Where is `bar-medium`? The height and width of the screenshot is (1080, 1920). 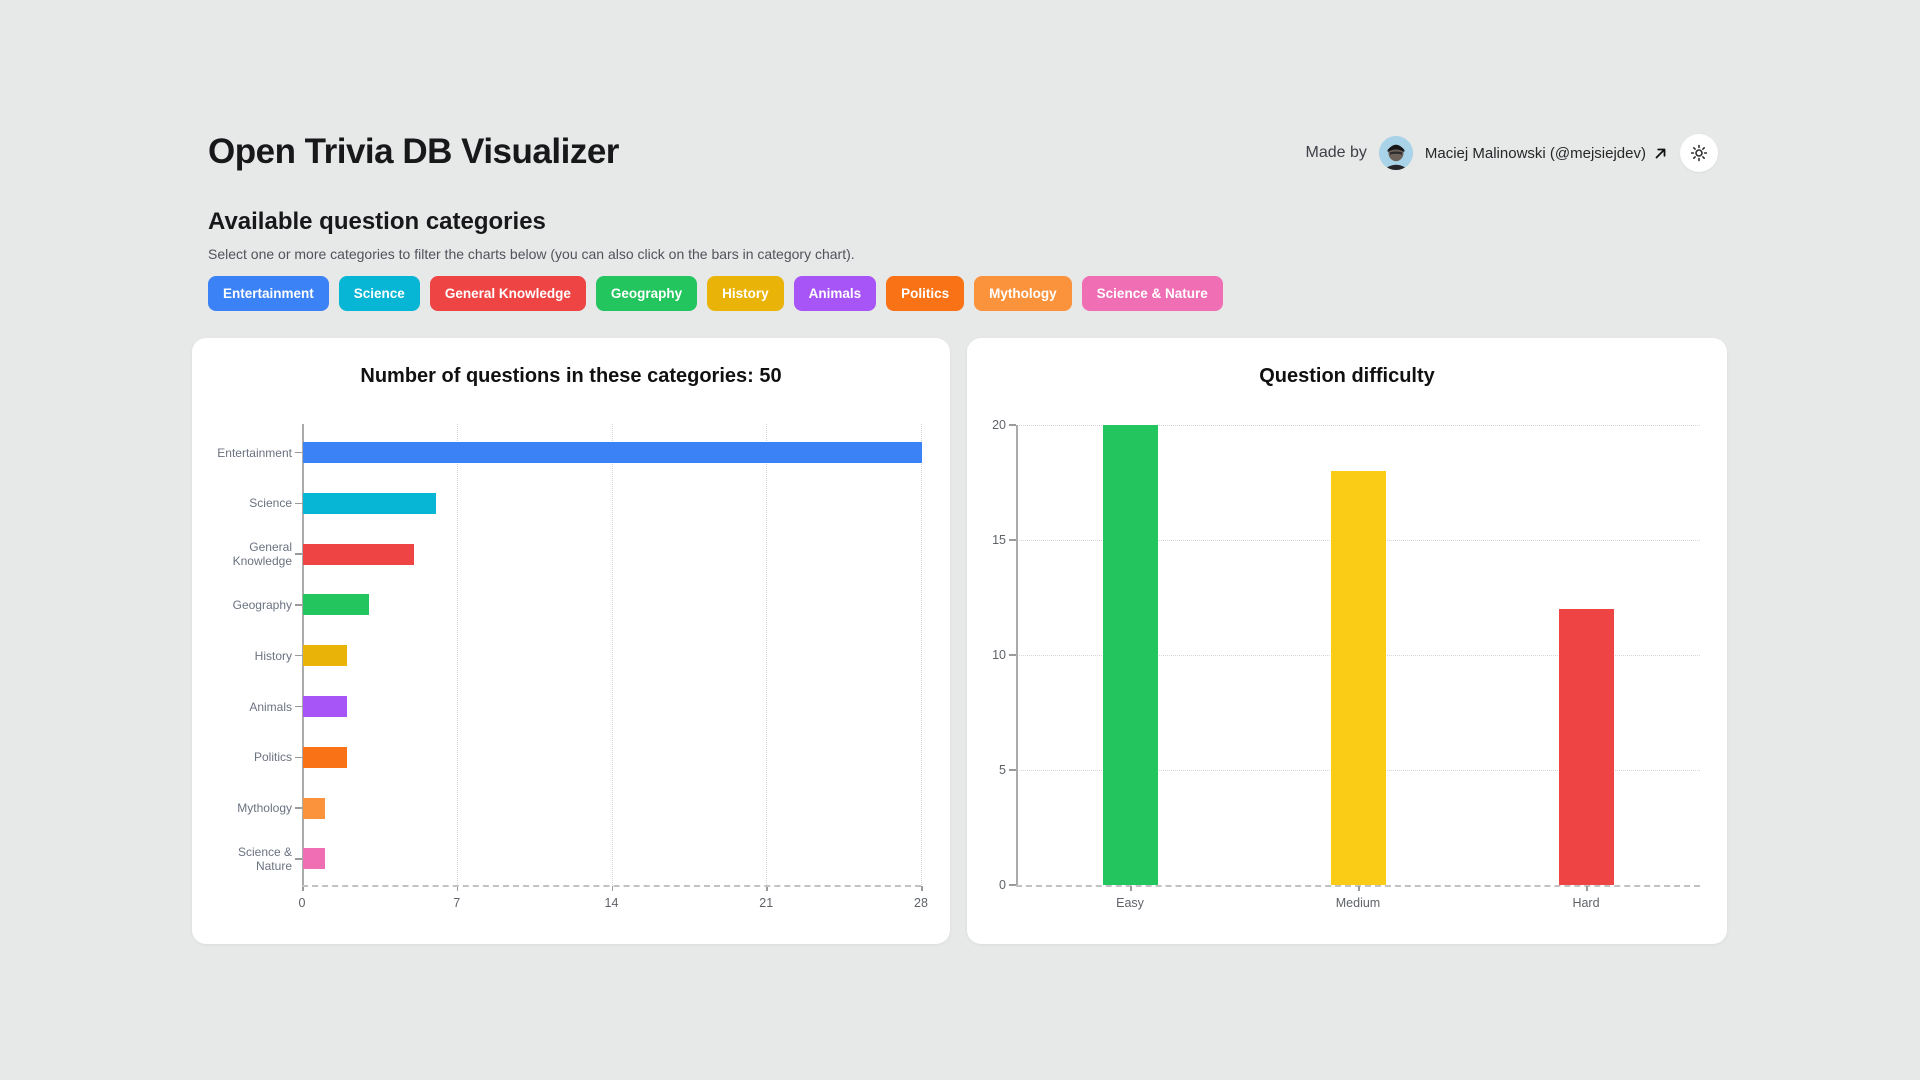 bar-medium is located at coordinates (1358, 678).